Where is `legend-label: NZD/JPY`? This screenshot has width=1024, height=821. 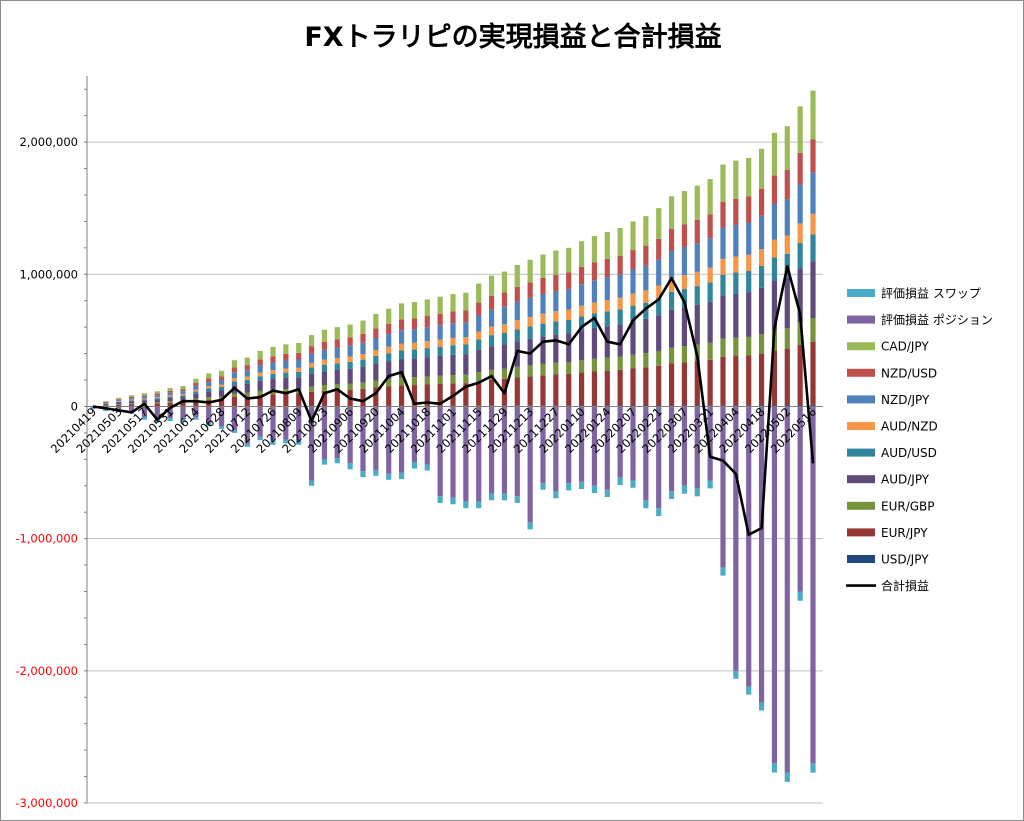
legend-label: NZD/JPY is located at coordinates (905, 400).